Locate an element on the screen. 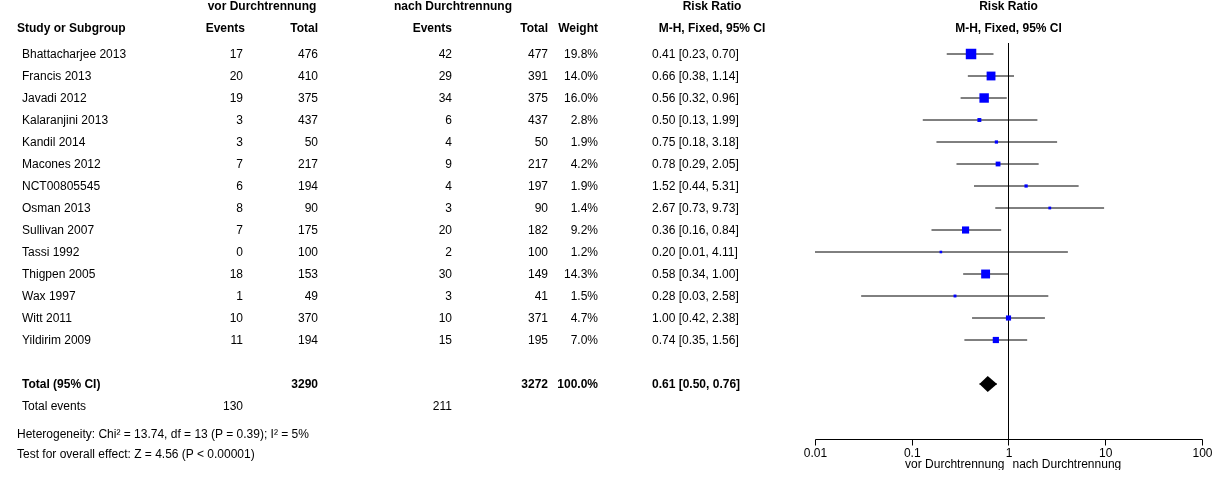  data-label: 182 is located at coordinates (538, 230).